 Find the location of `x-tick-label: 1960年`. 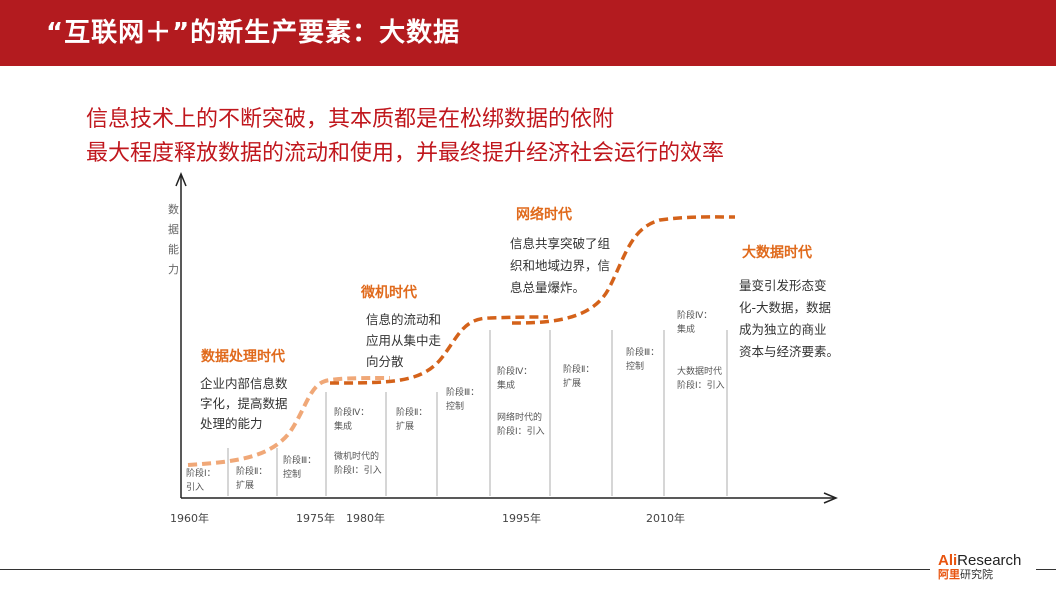

x-tick-label: 1960年 is located at coordinates (189, 518).